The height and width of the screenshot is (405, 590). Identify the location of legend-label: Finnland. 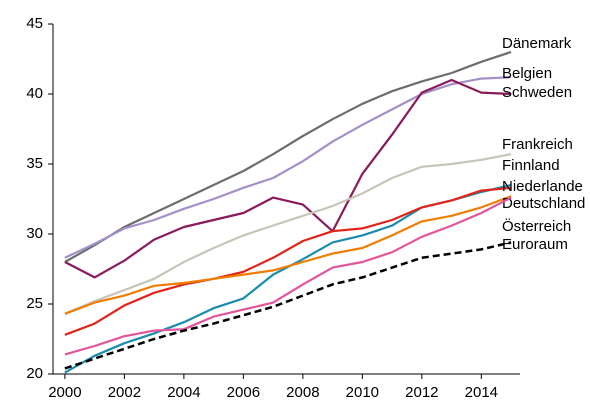
(531, 165).